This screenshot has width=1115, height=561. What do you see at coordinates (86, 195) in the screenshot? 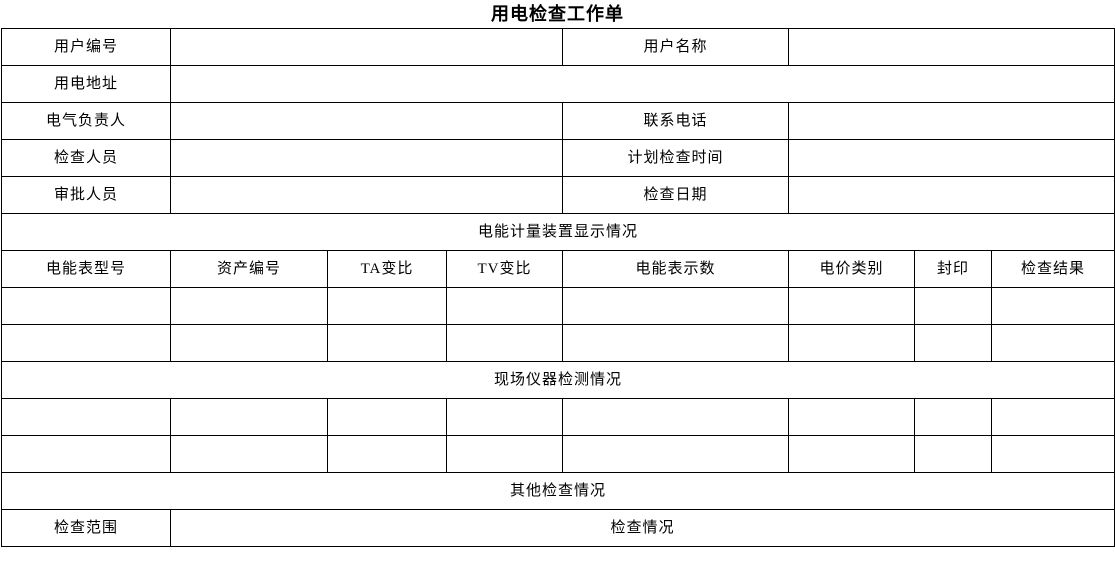
I see `label-approver: 审批人员` at bounding box center [86, 195].